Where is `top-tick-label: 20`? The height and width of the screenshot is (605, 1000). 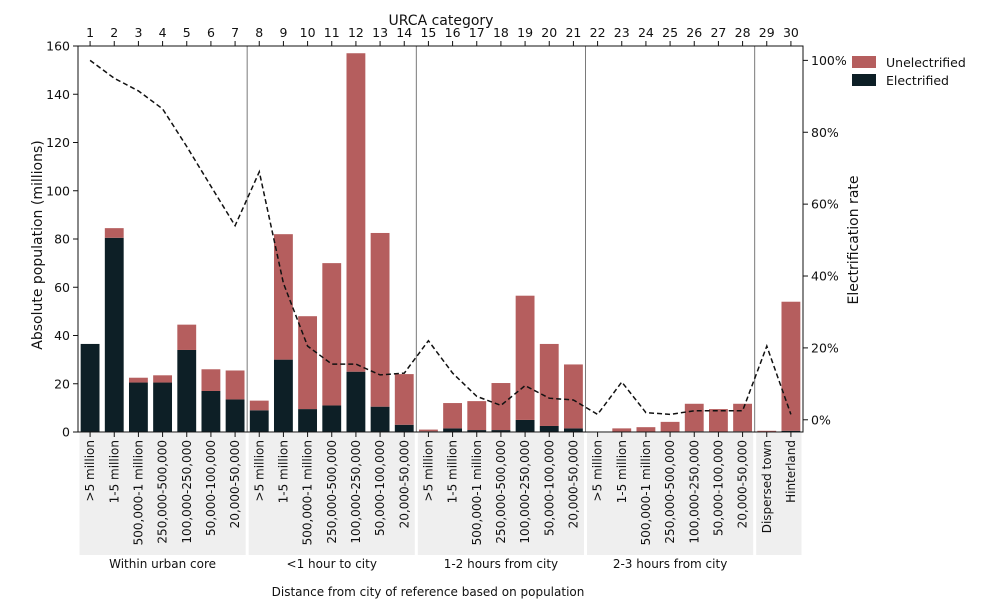 top-tick-label: 20 is located at coordinates (549, 32).